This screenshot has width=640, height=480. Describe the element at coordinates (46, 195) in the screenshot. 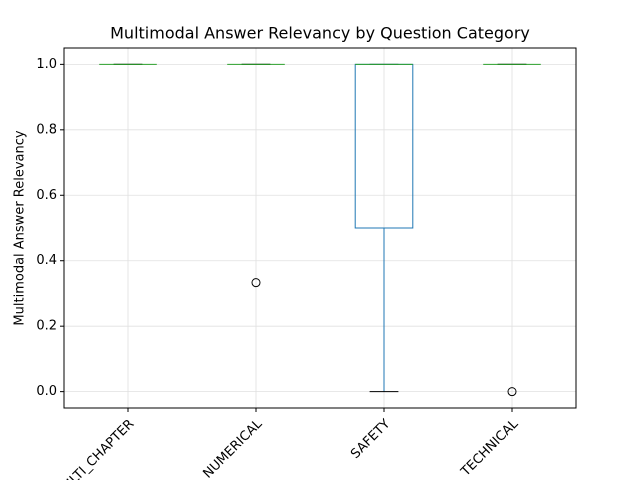

I see `y-tick-label: 0.6` at that location.